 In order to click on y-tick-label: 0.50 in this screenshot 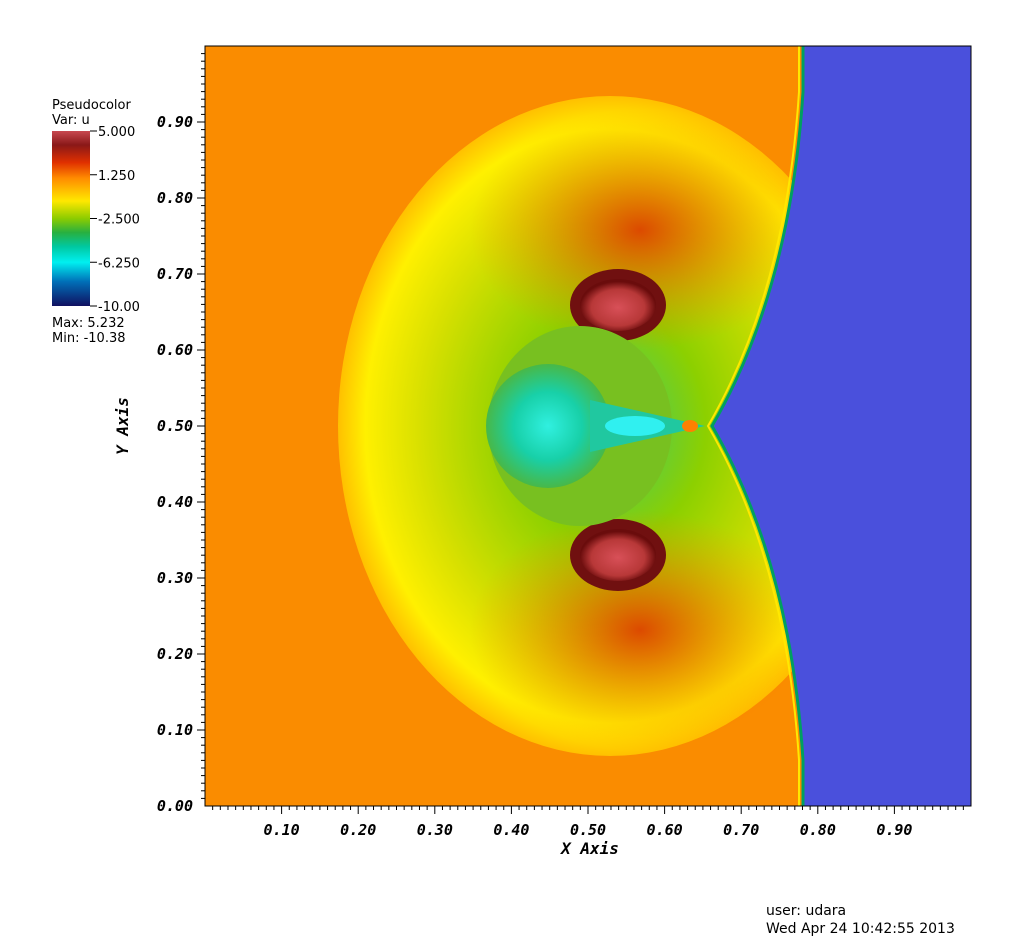, I will do `click(175, 426)`.